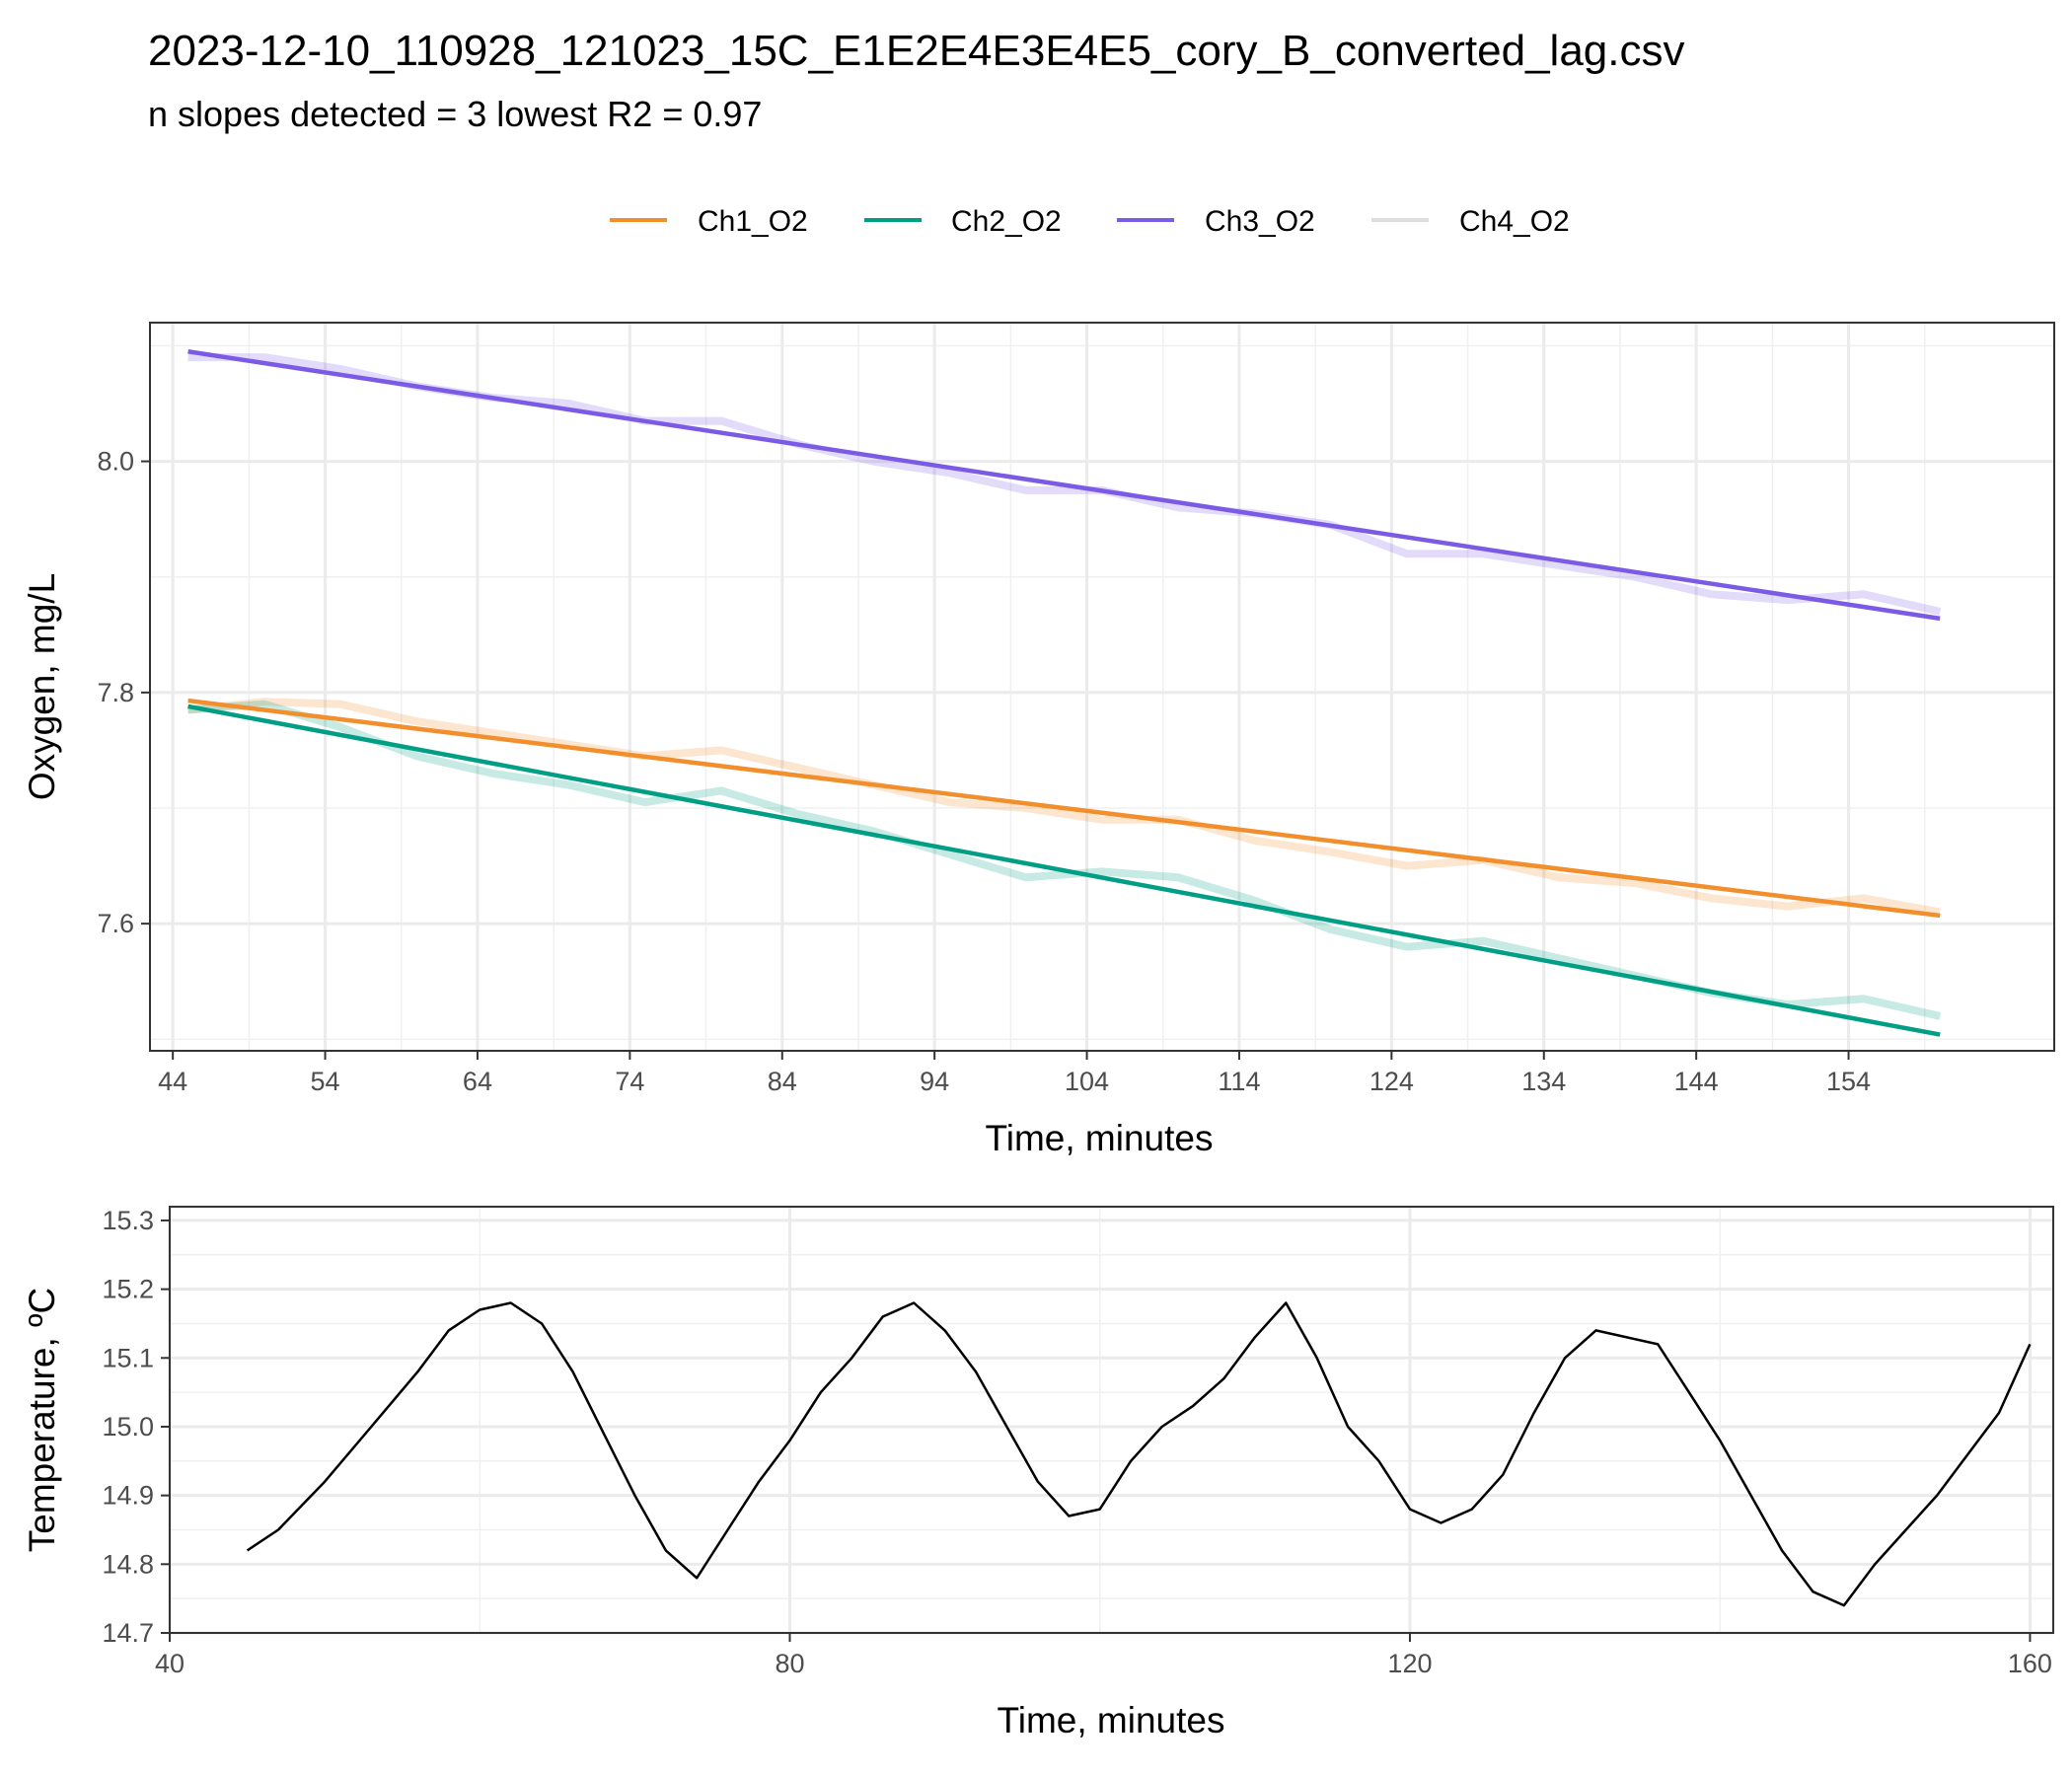  Describe the element at coordinates (1090, 222) in the screenshot. I see `legend: Ch1_O2 Ch2_O2 Ch3_O2 Ch4_O2` at that location.